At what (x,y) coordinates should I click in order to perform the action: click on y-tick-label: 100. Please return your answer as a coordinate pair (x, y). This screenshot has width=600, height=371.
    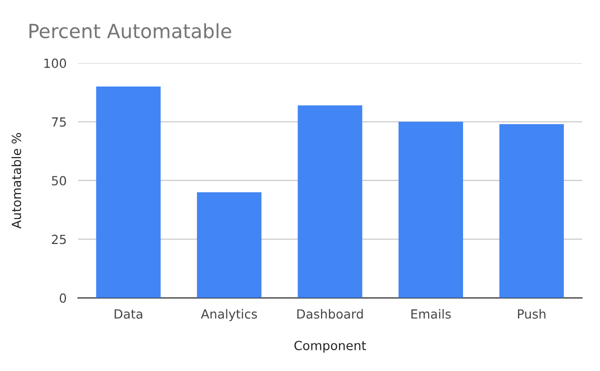
    Looking at the image, I should click on (55, 63).